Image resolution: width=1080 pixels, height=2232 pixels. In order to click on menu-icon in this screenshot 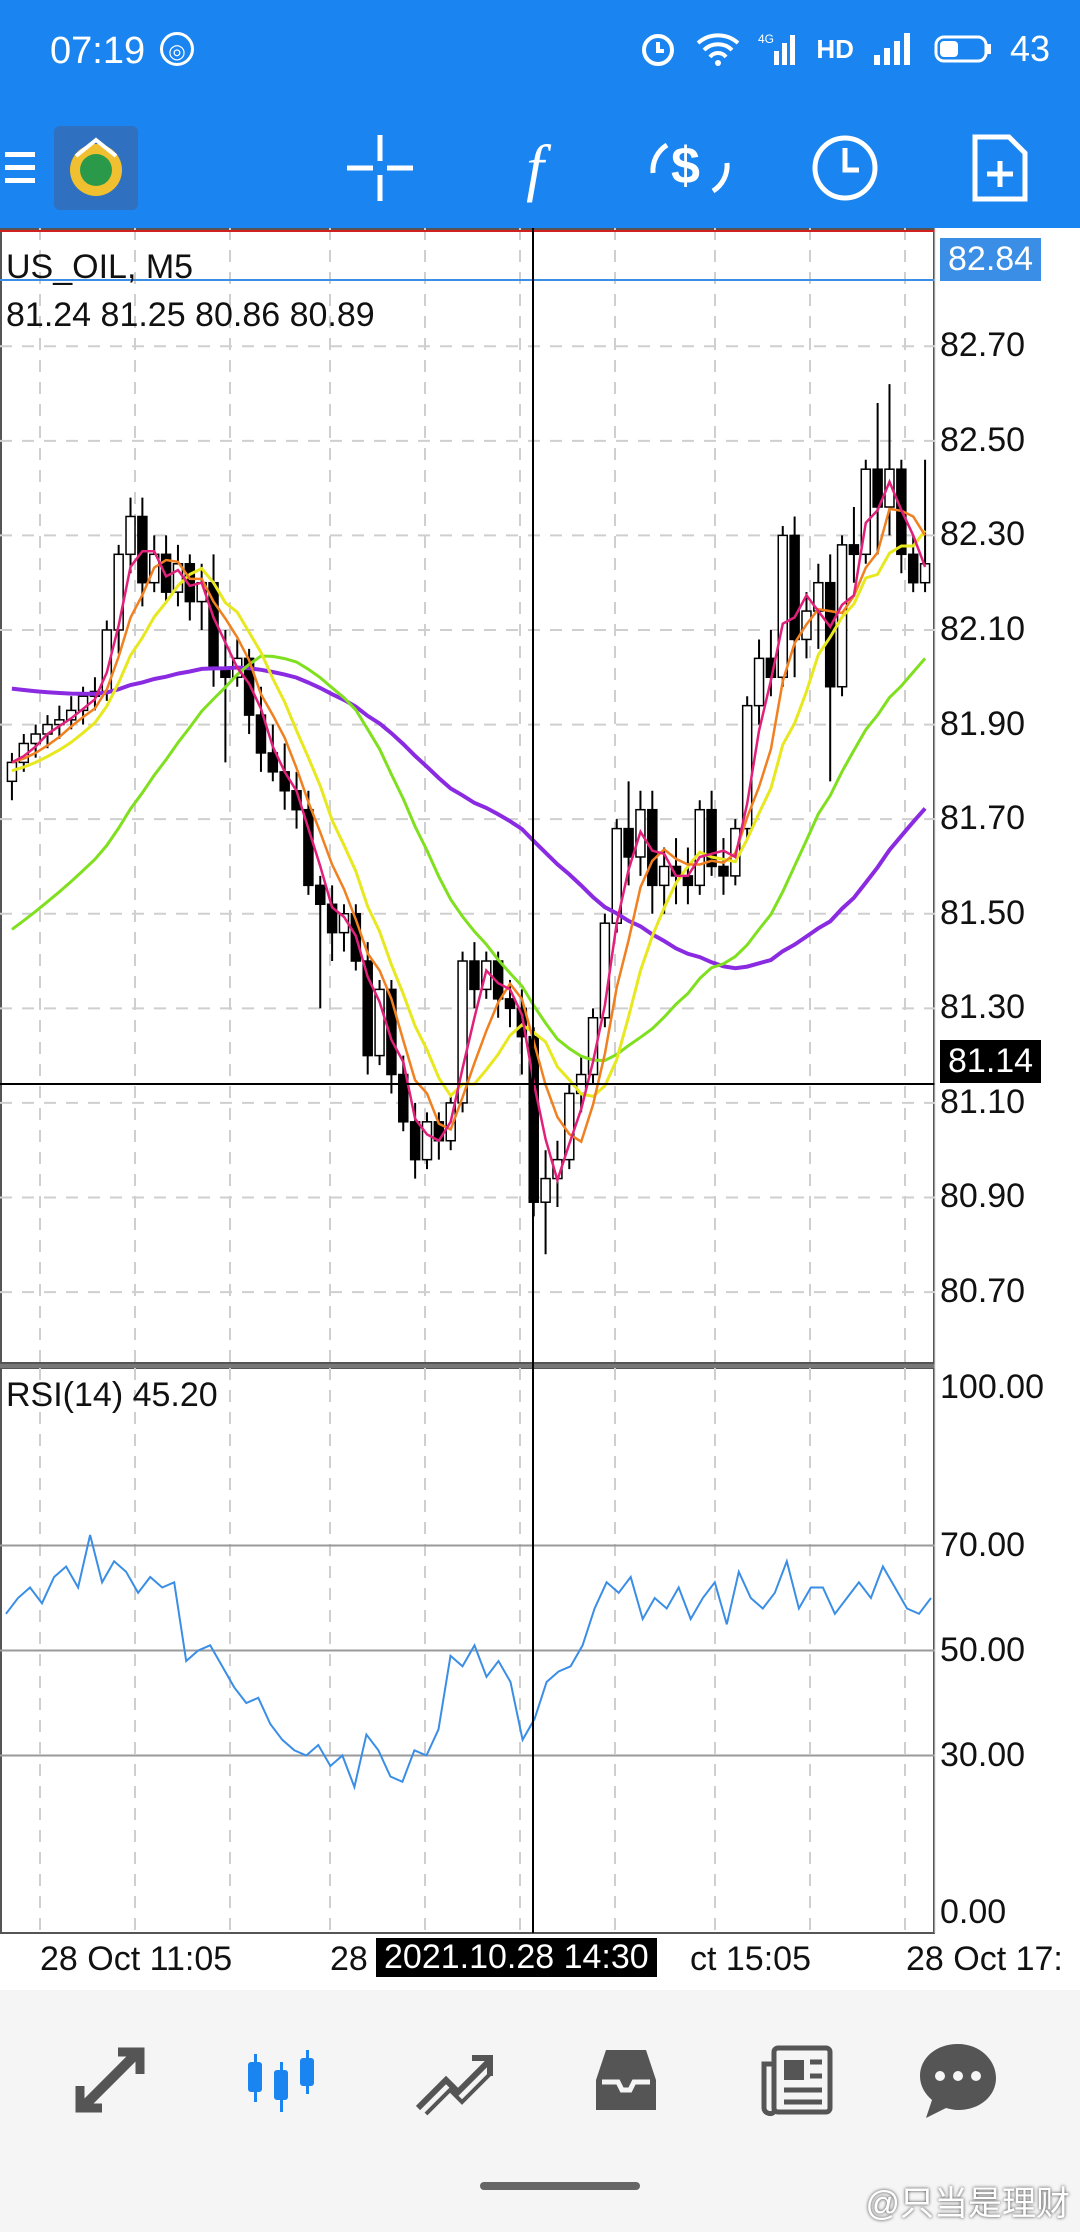, I will do `click(20, 168)`.